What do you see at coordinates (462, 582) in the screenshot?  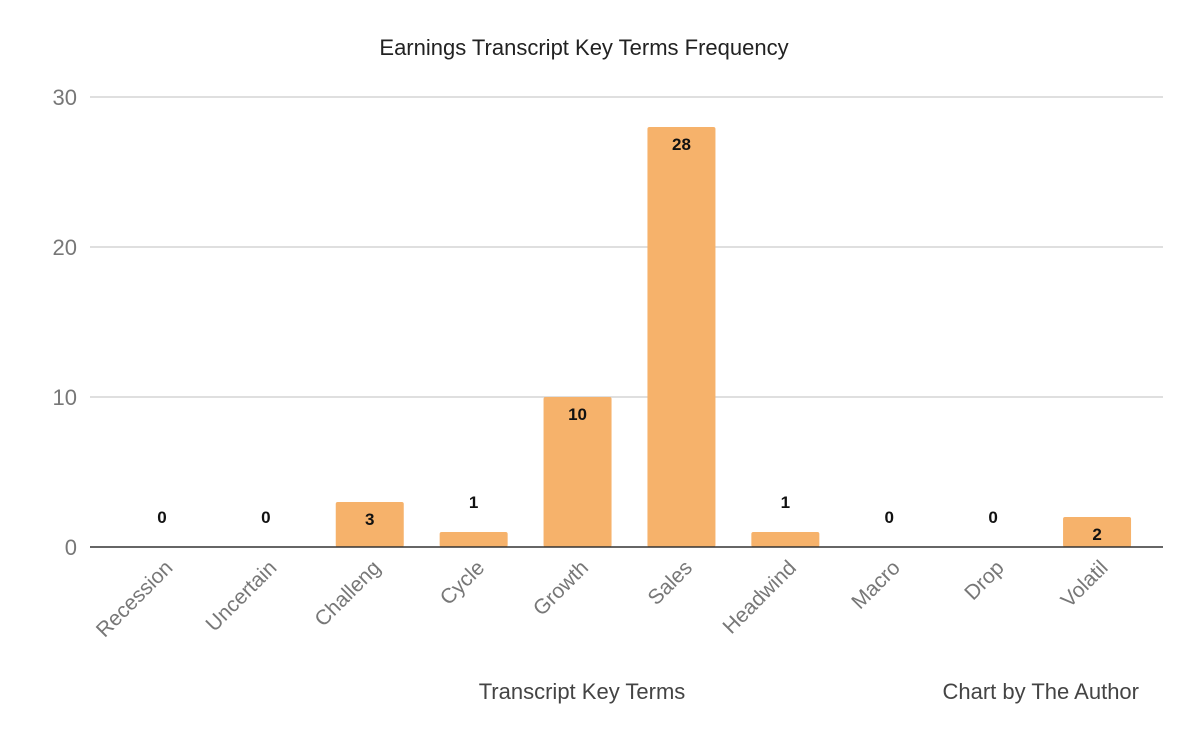 I see `x-tick-label: Cycle` at bounding box center [462, 582].